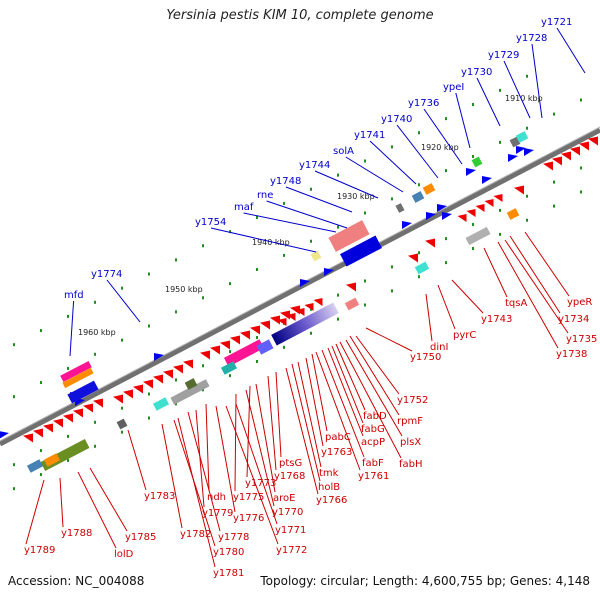  I want to click on gene-label-y1735: y1735, so click(581, 339).